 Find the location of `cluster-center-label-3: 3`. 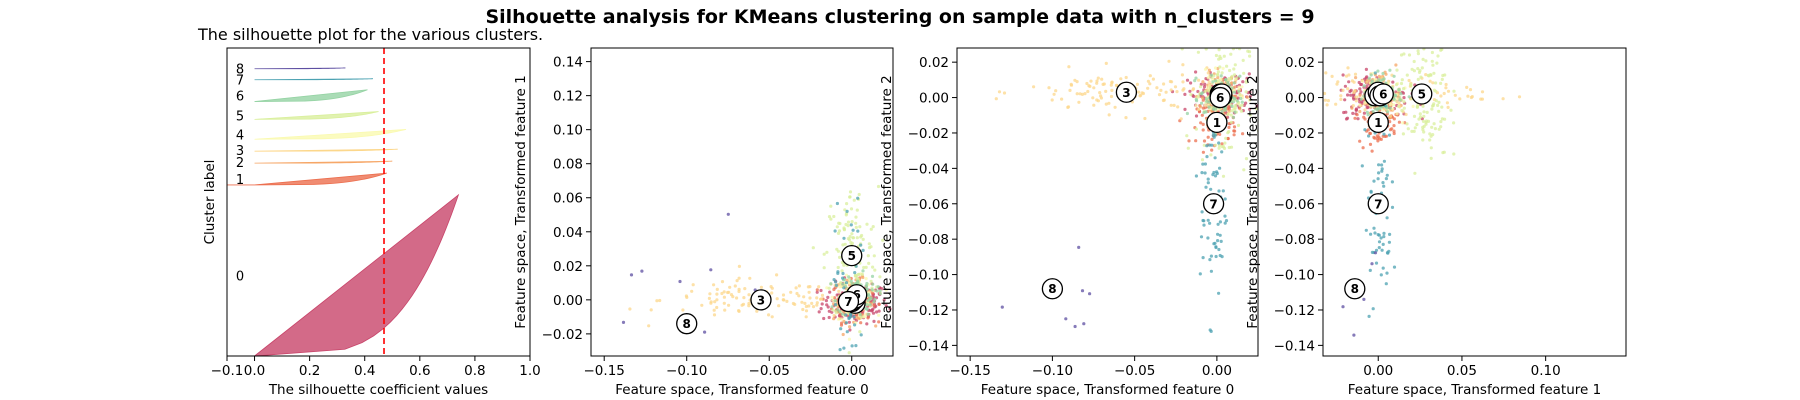

cluster-center-label-3: 3 is located at coordinates (761, 300).